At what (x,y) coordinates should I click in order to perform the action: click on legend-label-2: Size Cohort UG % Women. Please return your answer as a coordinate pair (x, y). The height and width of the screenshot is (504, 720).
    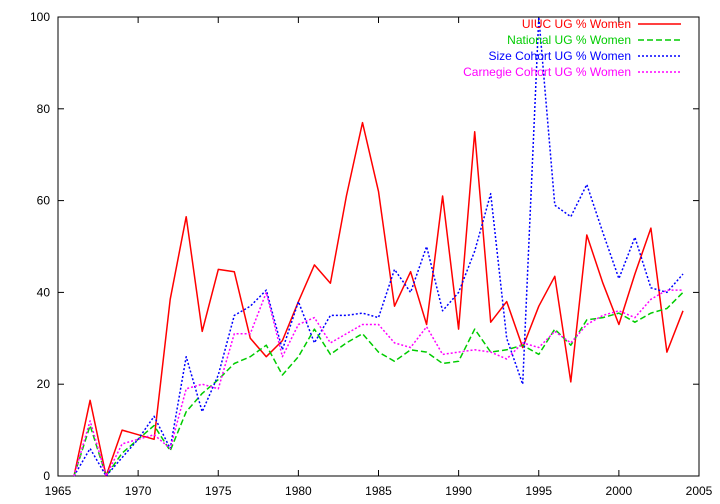
    Looking at the image, I should click on (560, 56).